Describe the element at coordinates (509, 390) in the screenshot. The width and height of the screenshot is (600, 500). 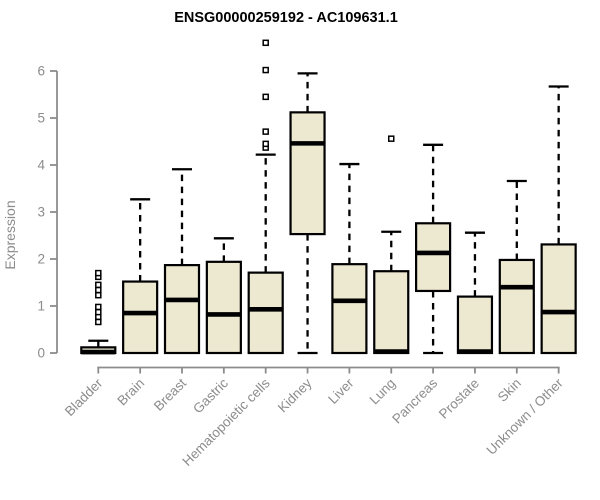
I see `x-category-label: Skin` at that location.